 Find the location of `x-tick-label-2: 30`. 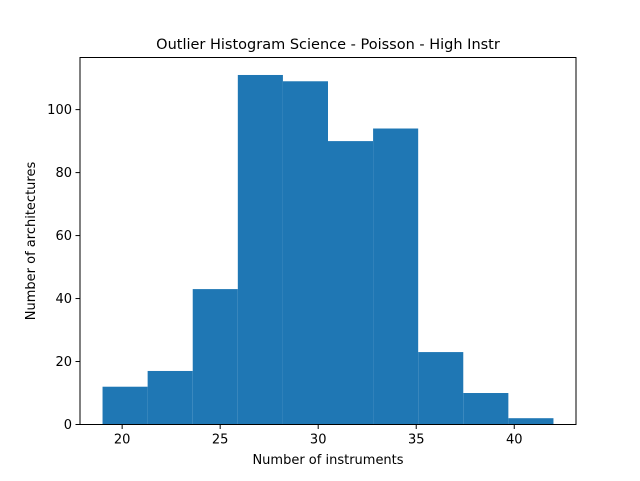

x-tick-label-2: 30 is located at coordinates (318, 440).